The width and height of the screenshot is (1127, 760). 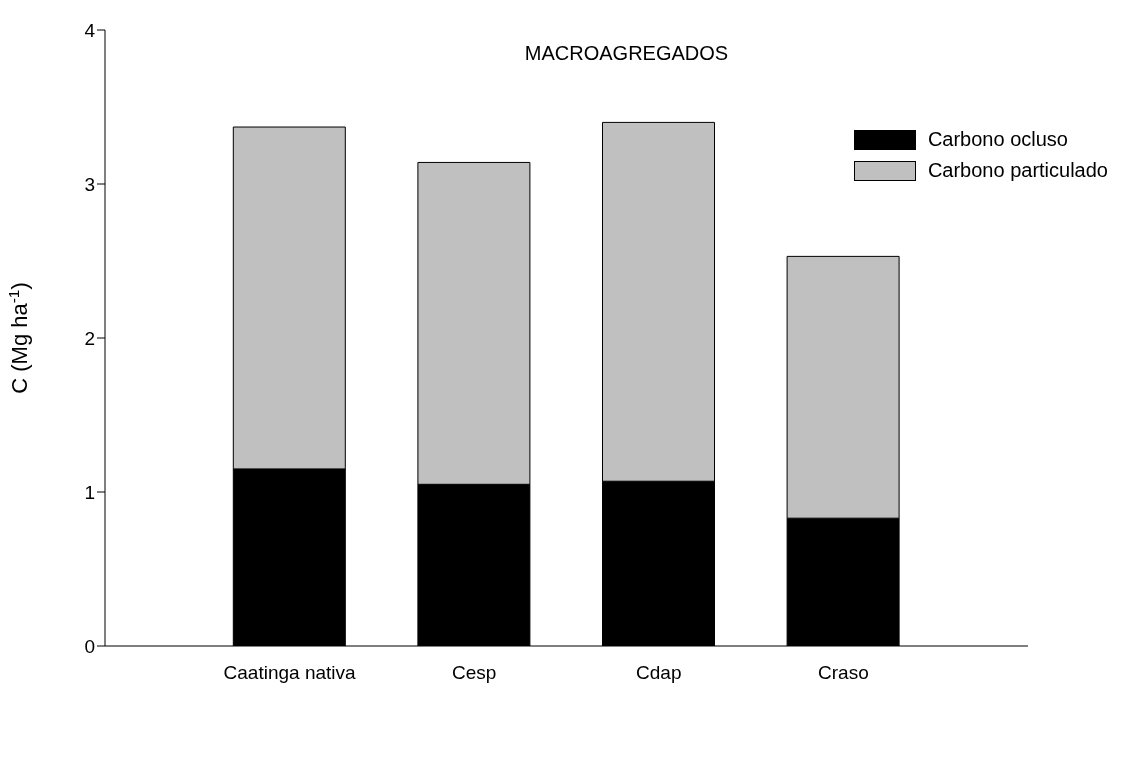 What do you see at coordinates (290, 673) in the screenshot?
I see `x-tick-label: Caatinga nativa` at bounding box center [290, 673].